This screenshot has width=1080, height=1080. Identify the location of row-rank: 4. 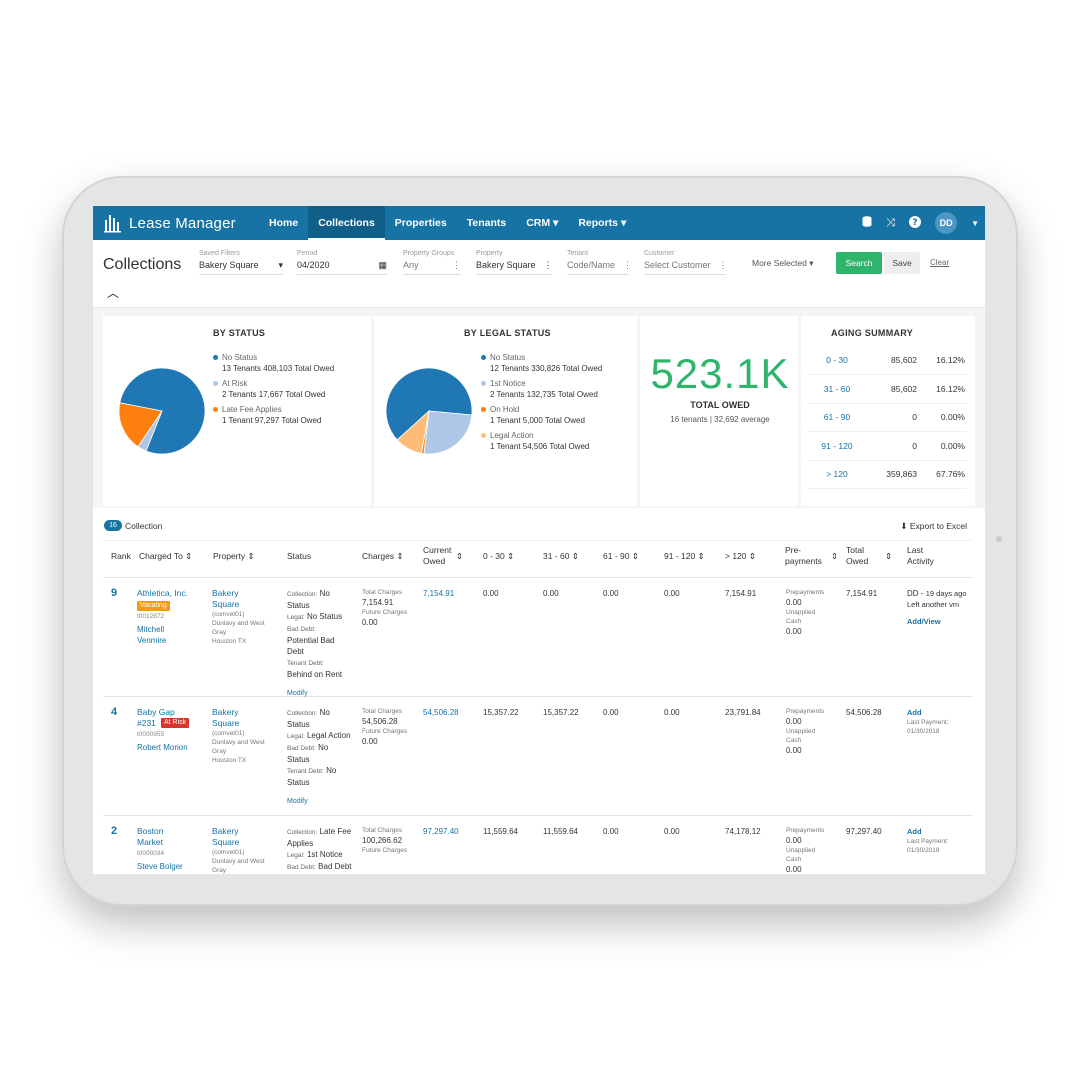
(114, 712).